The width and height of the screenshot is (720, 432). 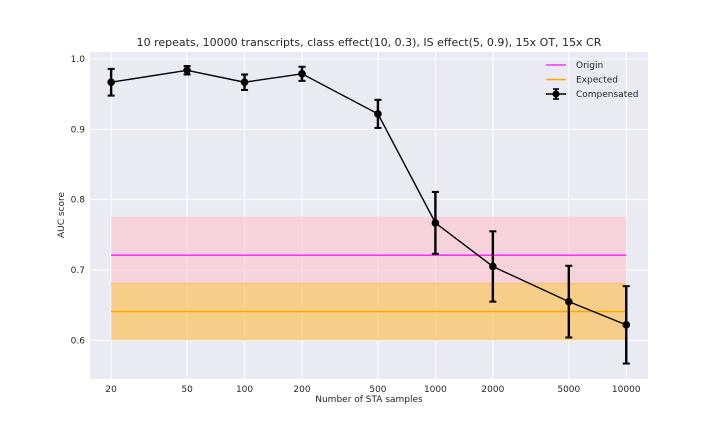 I want to click on origin-band, so click(x=369, y=250).